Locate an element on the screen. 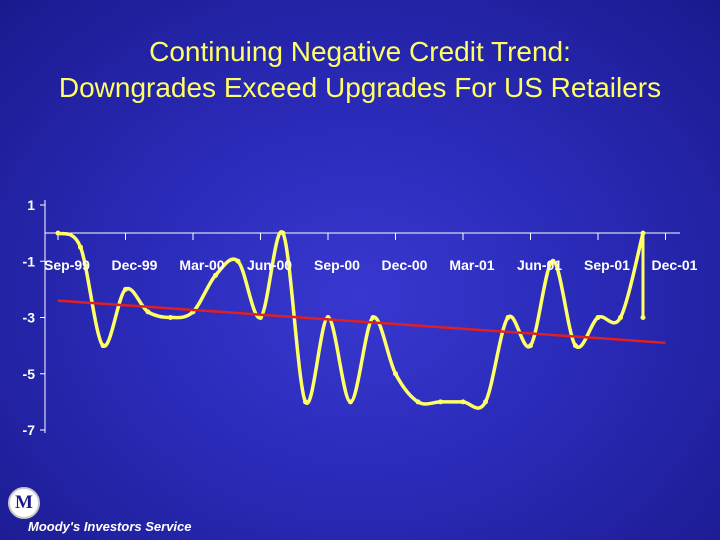 Image resolution: width=720 pixels, height=540 pixels. chart-title-line-1: Continuing Negative Credit Trend: is located at coordinates (360, 51).